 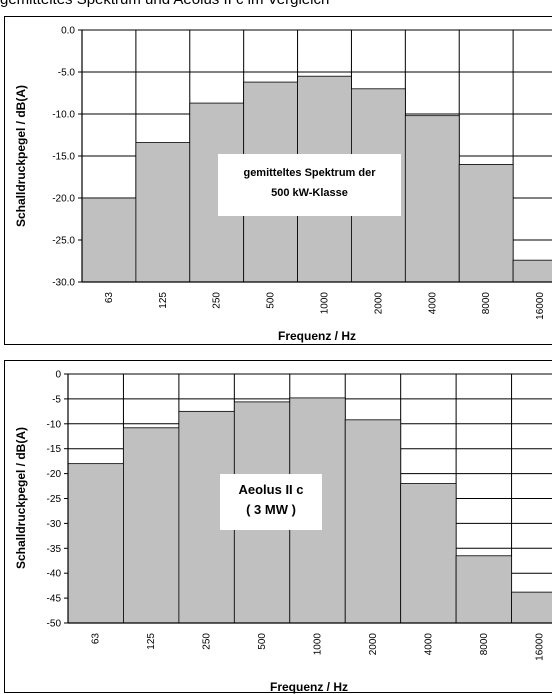 What do you see at coordinates (54, 549) in the screenshot?
I see `y-tick-label: -35` at bounding box center [54, 549].